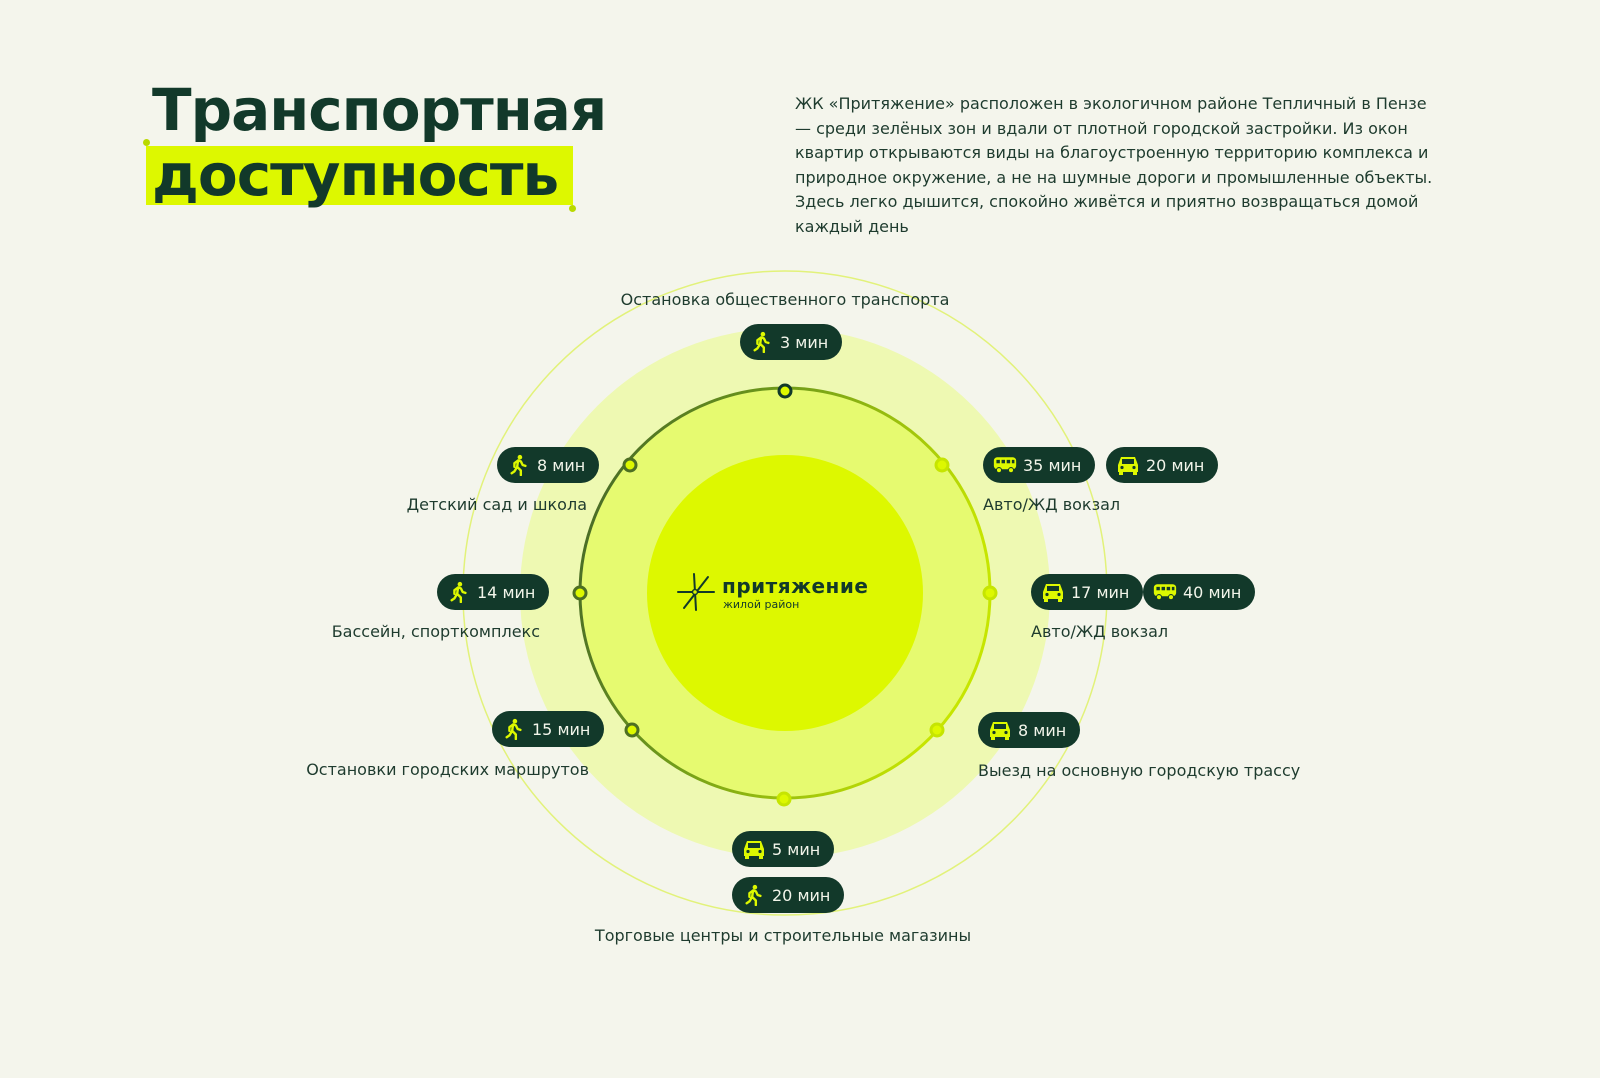 Image resolution: width=1600 pixels, height=1078 pixels. What do you see at coordinates (506, 592) in the screenshot?
I see `time-text: 14 мин` at bounding box center [506, 592].